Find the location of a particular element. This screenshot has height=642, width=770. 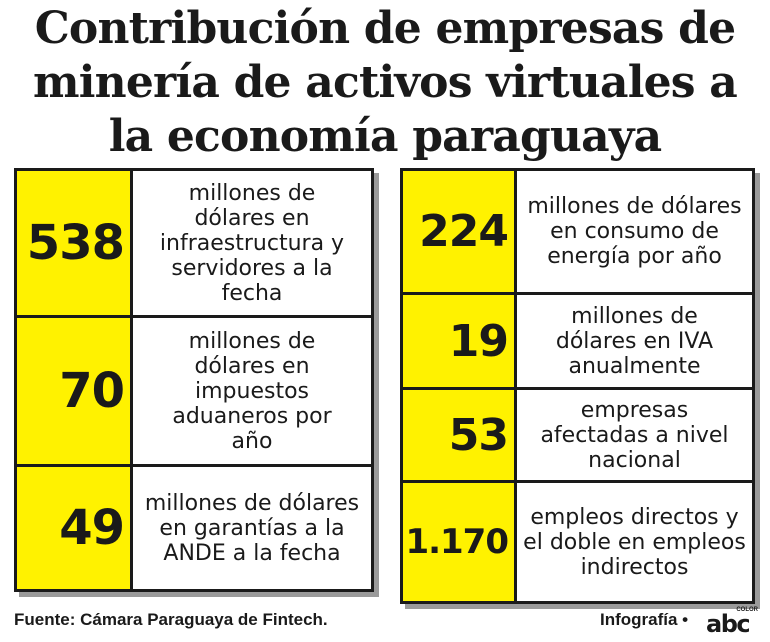

stat-value: 538 is located at coordinates (75, 243).